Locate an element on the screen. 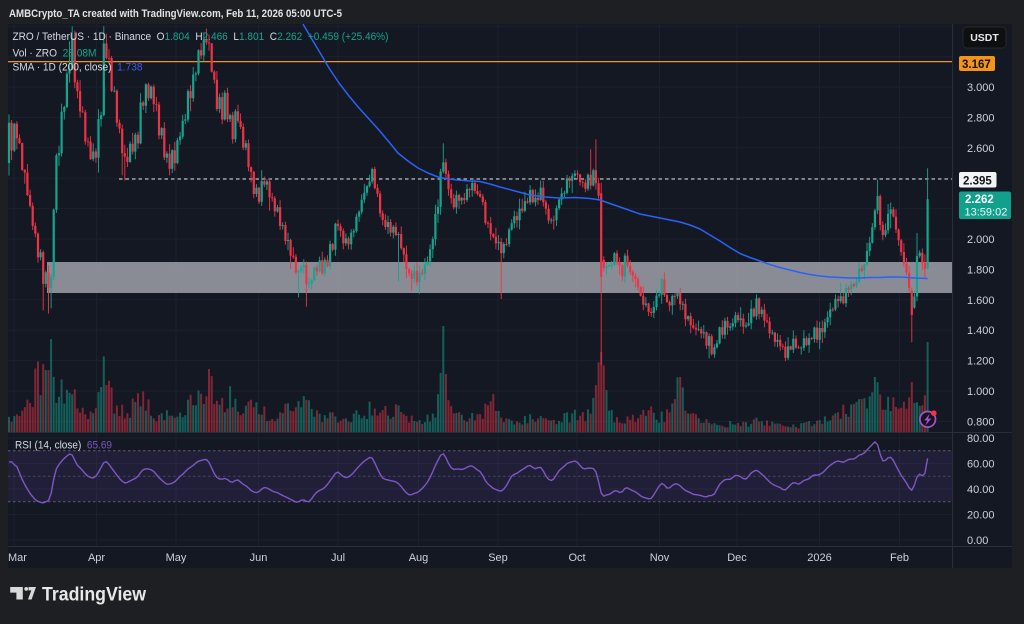 The height and width of the screenshot is (624, 1024). svg-text: 60.00 is located at coordinates (981, 465).